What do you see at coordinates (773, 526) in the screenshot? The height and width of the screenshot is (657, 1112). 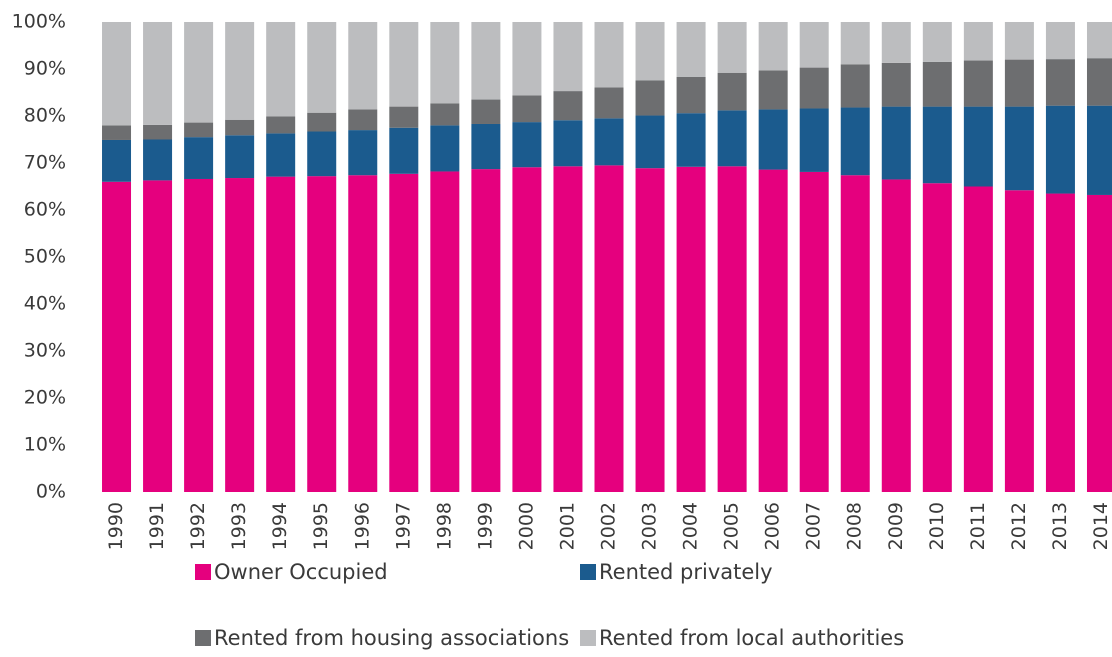 I see `x-tick-label: 2006` at bounding box center [773, 526].